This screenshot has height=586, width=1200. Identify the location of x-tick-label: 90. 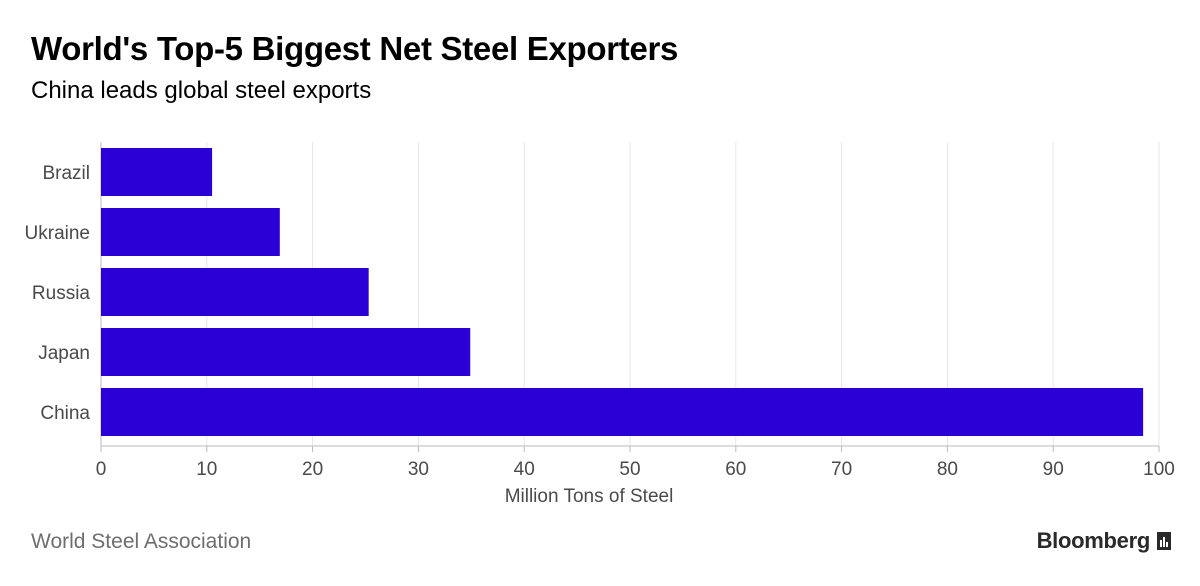
(1053, 469).